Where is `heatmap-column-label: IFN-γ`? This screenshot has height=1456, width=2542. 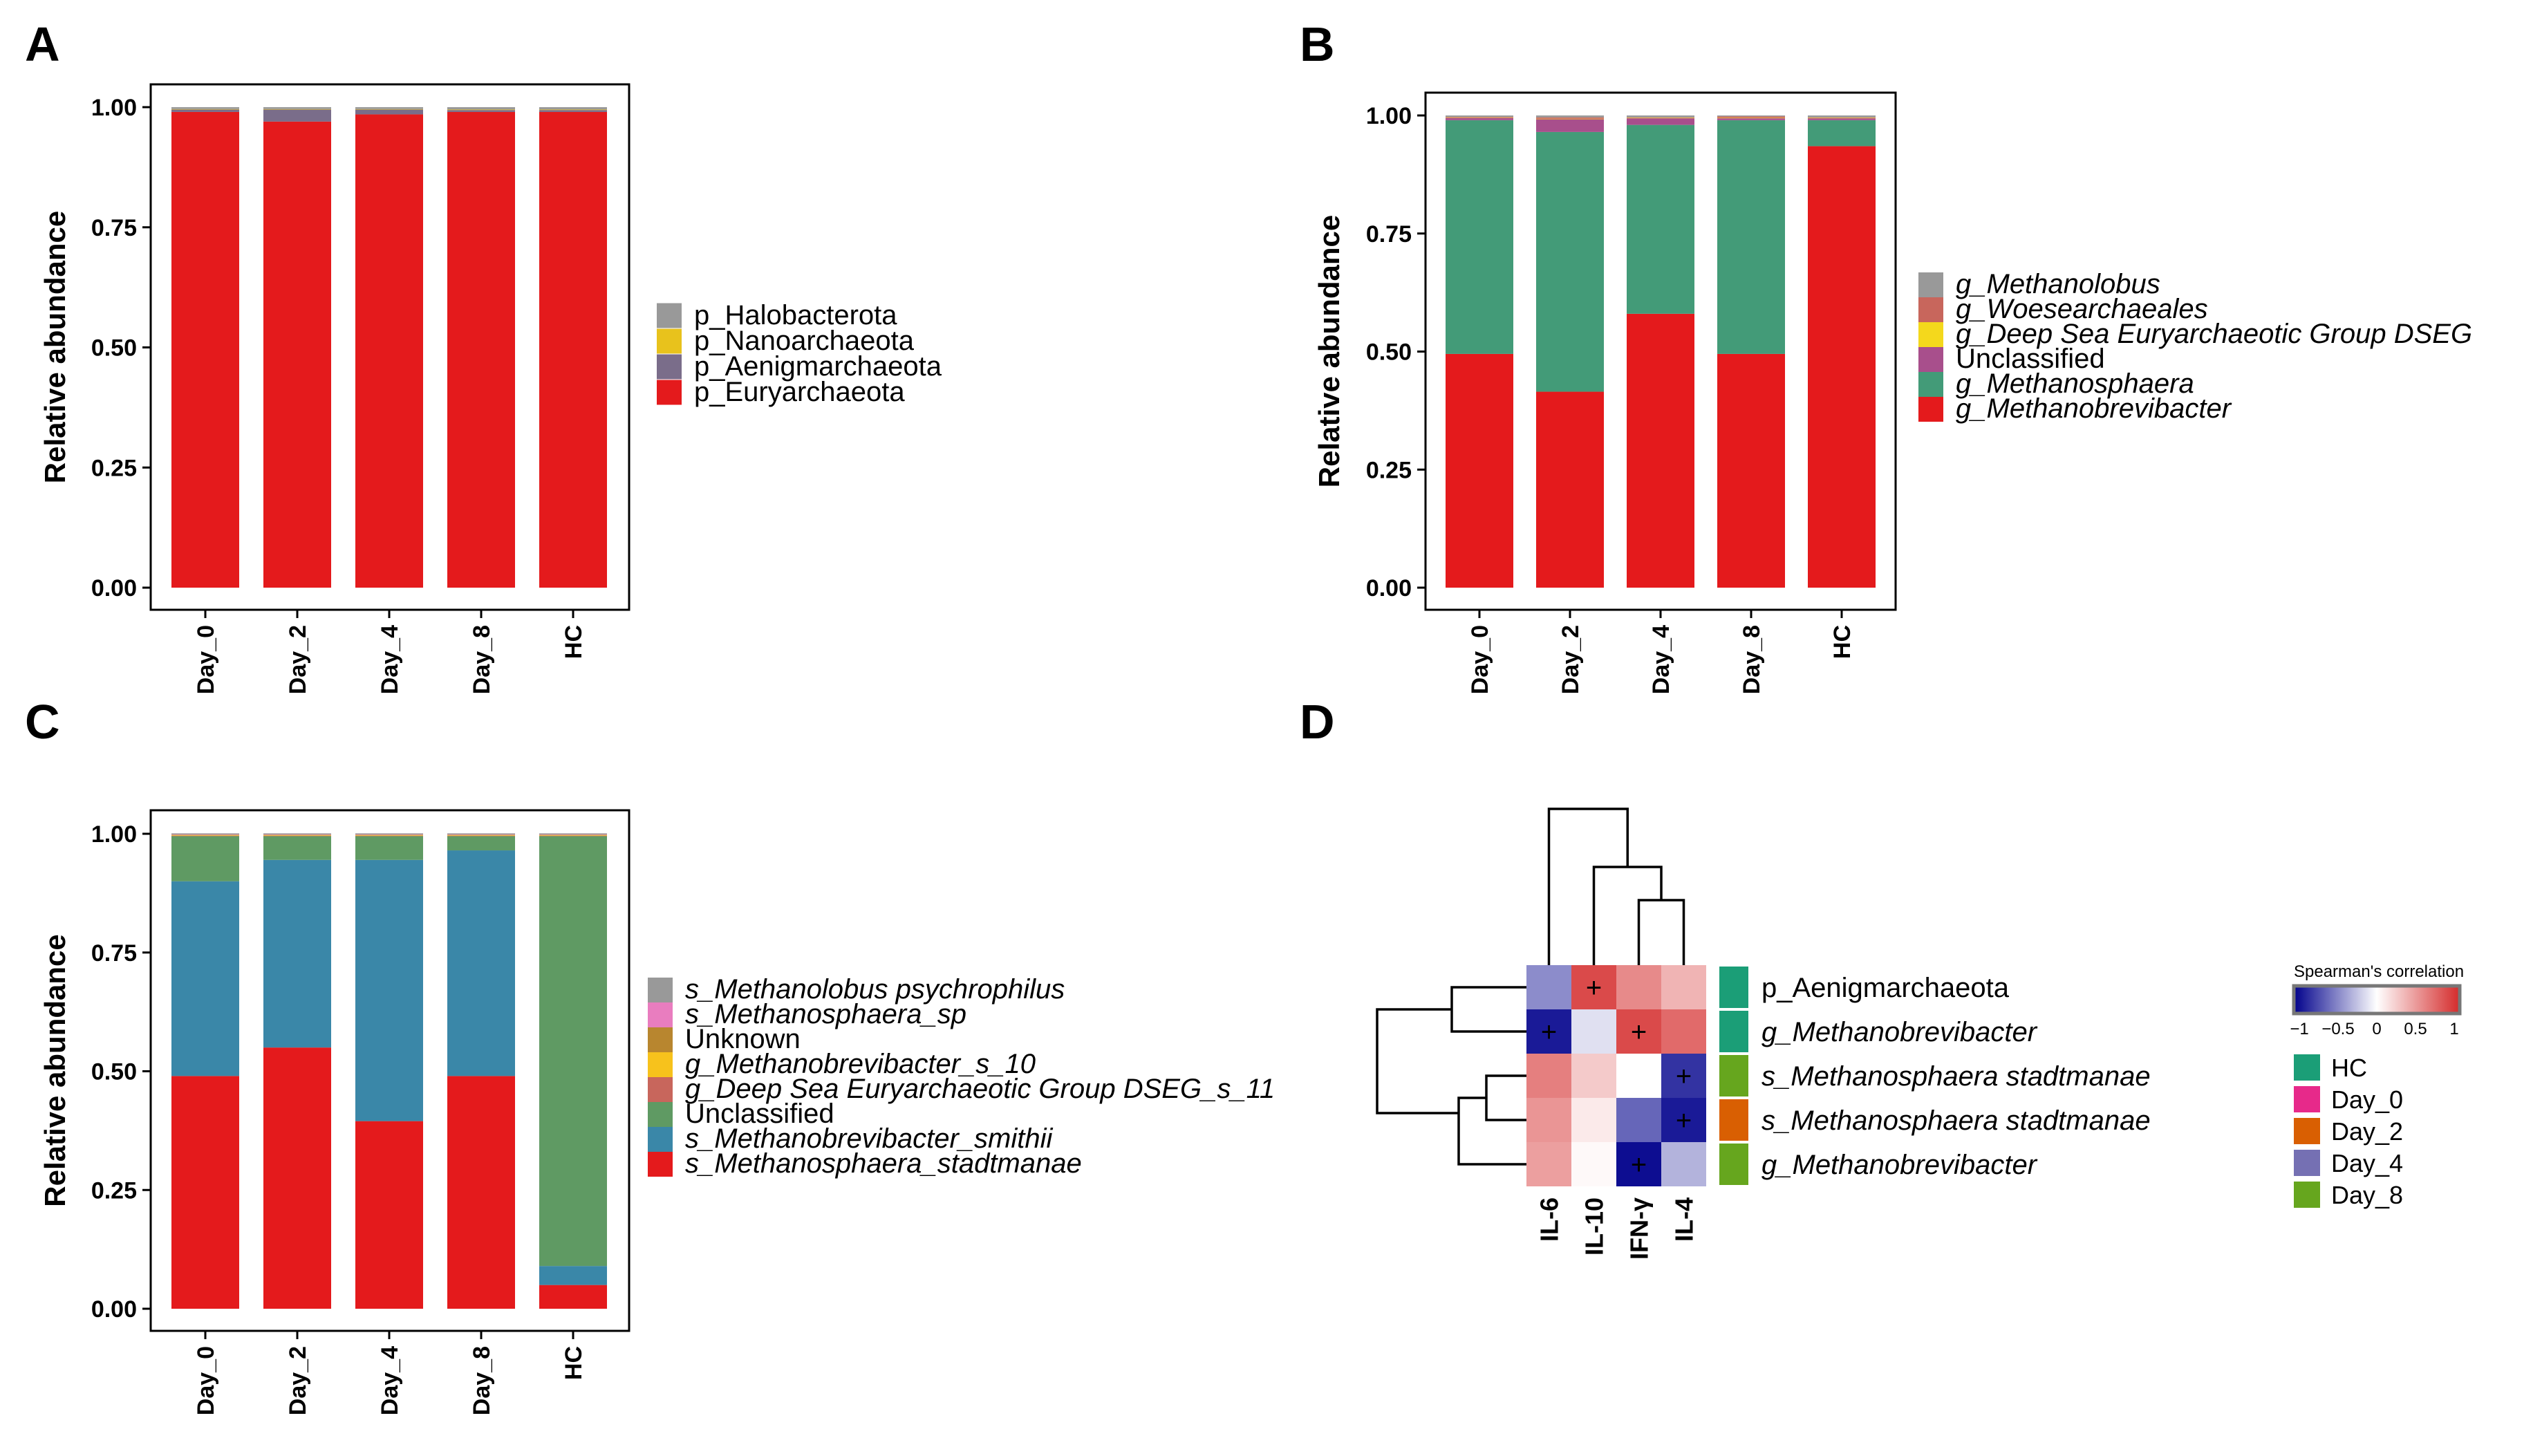
heatmap-column-label: IFN-γ is located at coordinates (1640, 1228).